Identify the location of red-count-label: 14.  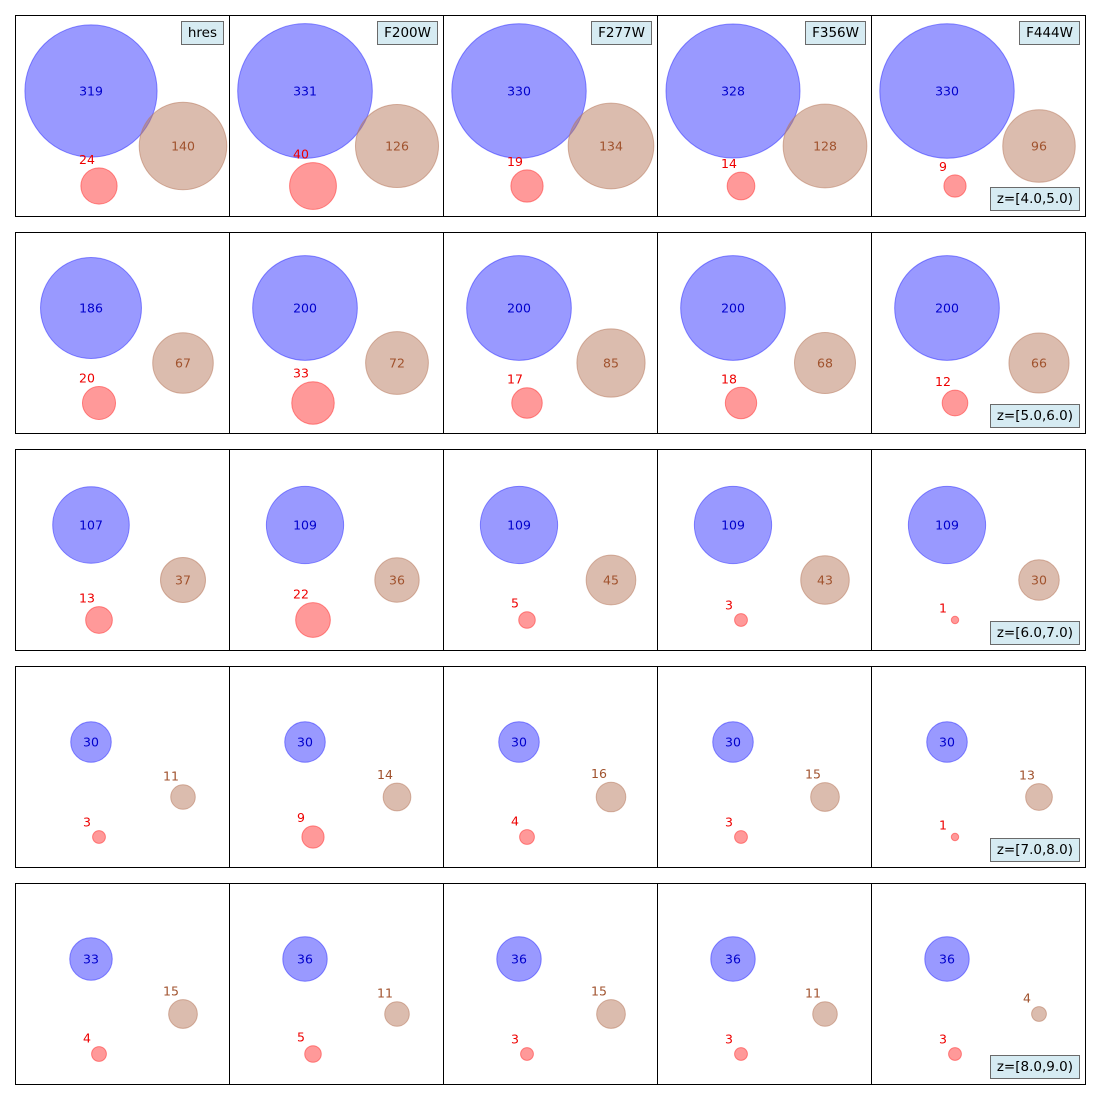
(729, 163).